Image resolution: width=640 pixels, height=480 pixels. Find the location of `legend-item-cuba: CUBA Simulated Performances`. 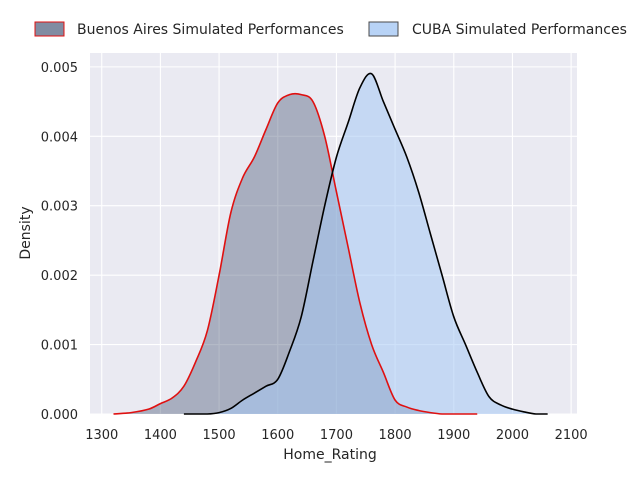

legend-item-cuba: CUBA Simulated Performances is located at coordinates (497, 29).